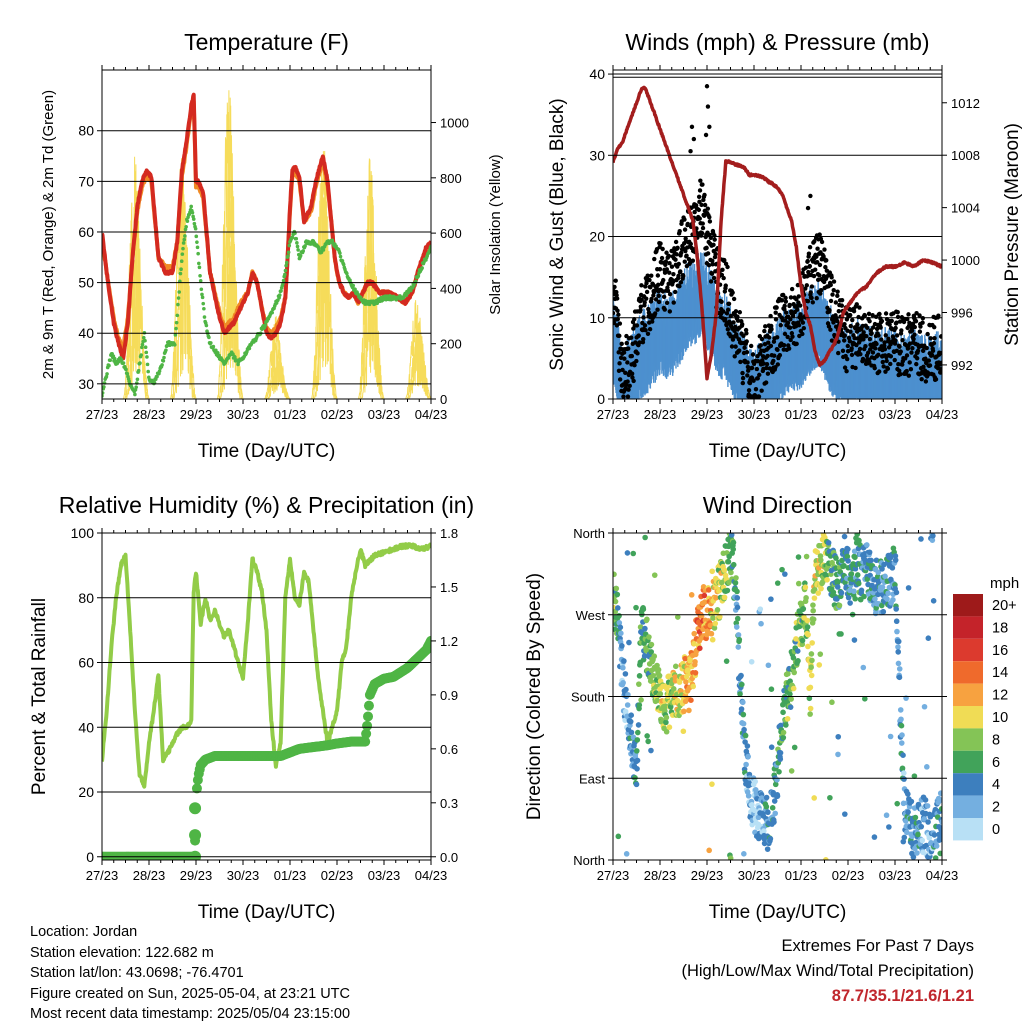 The width and height of the screenshot is (1024, 1025). What do you see at coordinates (777, 325) in the screenshot?
I see `sonic-wind-series` at bounding box center [777, 325].